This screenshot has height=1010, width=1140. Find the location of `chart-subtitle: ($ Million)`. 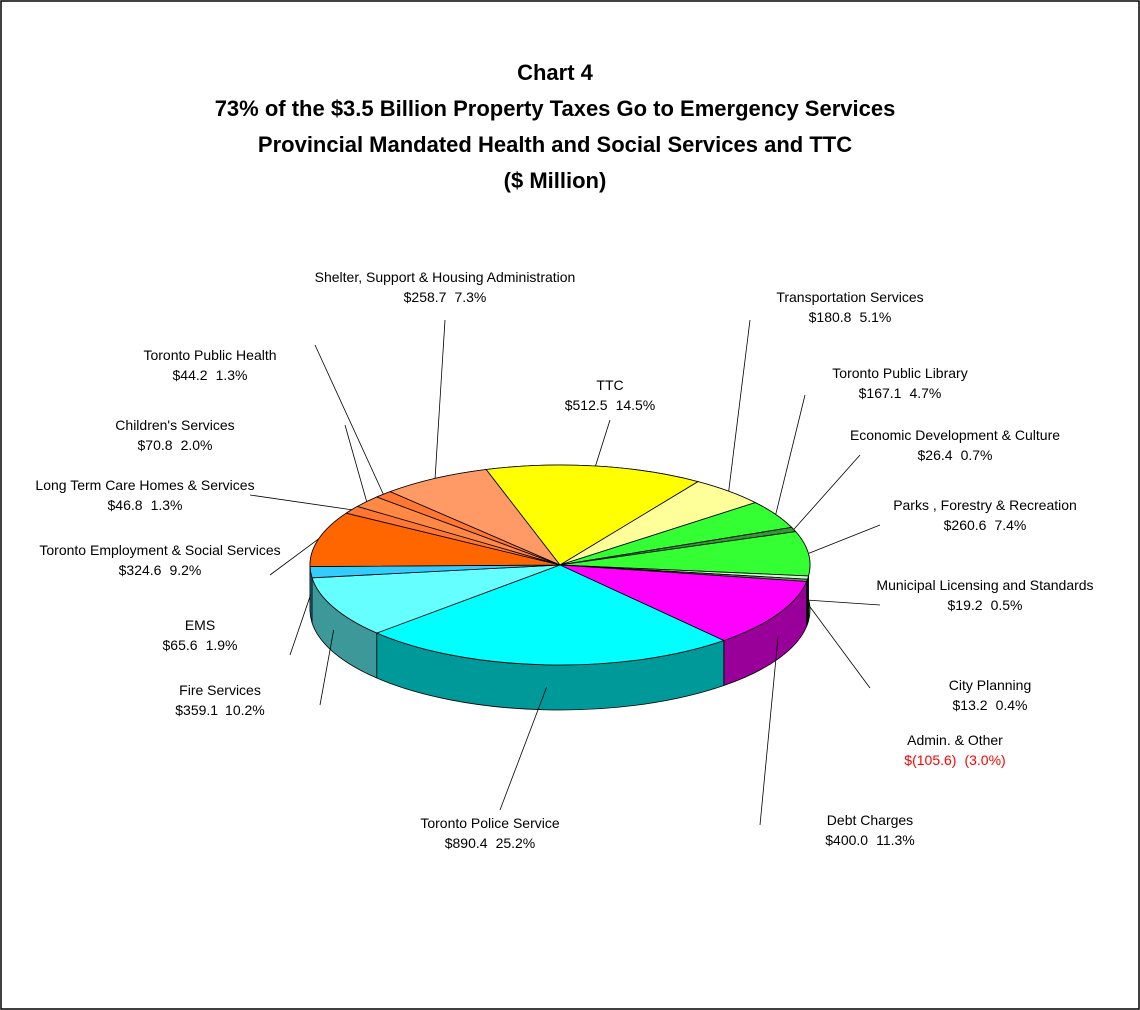

chart-subtitle: ($ Million) is located at coordinates (555, 180).